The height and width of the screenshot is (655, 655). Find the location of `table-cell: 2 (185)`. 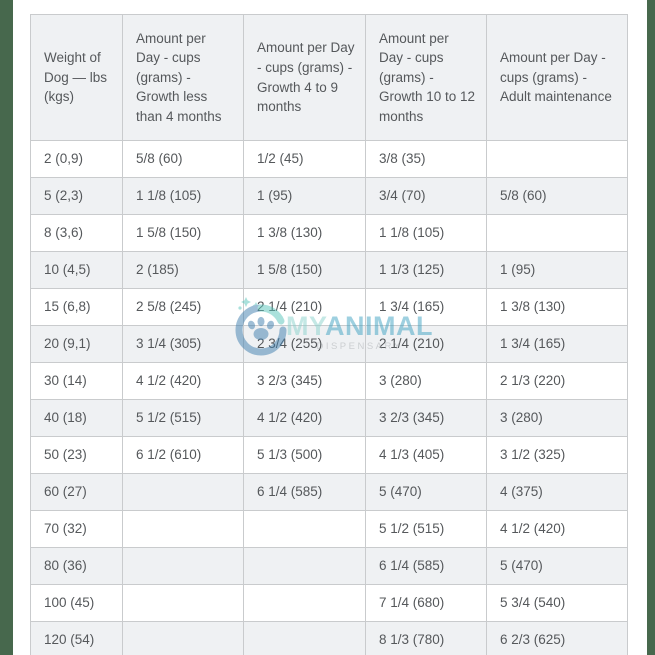

table-cell: 2 (185) is located at coordinates (183, 270).